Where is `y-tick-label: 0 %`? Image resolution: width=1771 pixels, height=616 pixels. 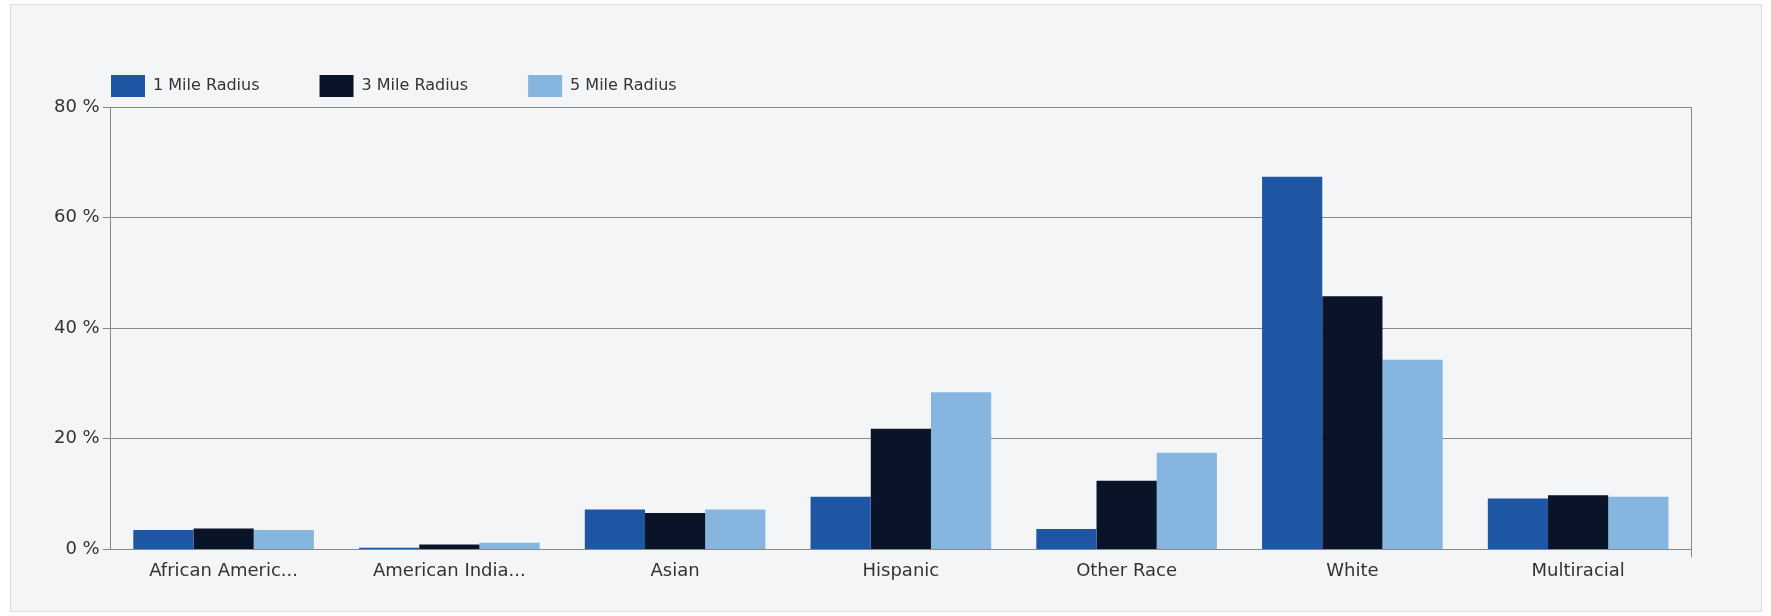 y-tick-label: 0 % is located at coordinates (82, 548).